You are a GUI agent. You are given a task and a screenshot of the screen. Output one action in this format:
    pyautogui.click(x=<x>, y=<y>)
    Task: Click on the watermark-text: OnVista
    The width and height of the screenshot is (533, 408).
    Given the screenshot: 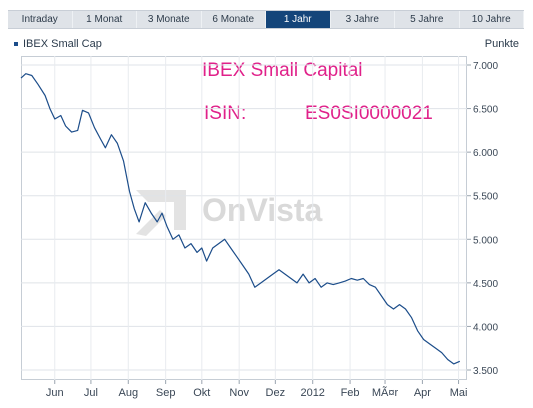 What is the action you would take?
    pyautogui.click(x=262, y=209)
    